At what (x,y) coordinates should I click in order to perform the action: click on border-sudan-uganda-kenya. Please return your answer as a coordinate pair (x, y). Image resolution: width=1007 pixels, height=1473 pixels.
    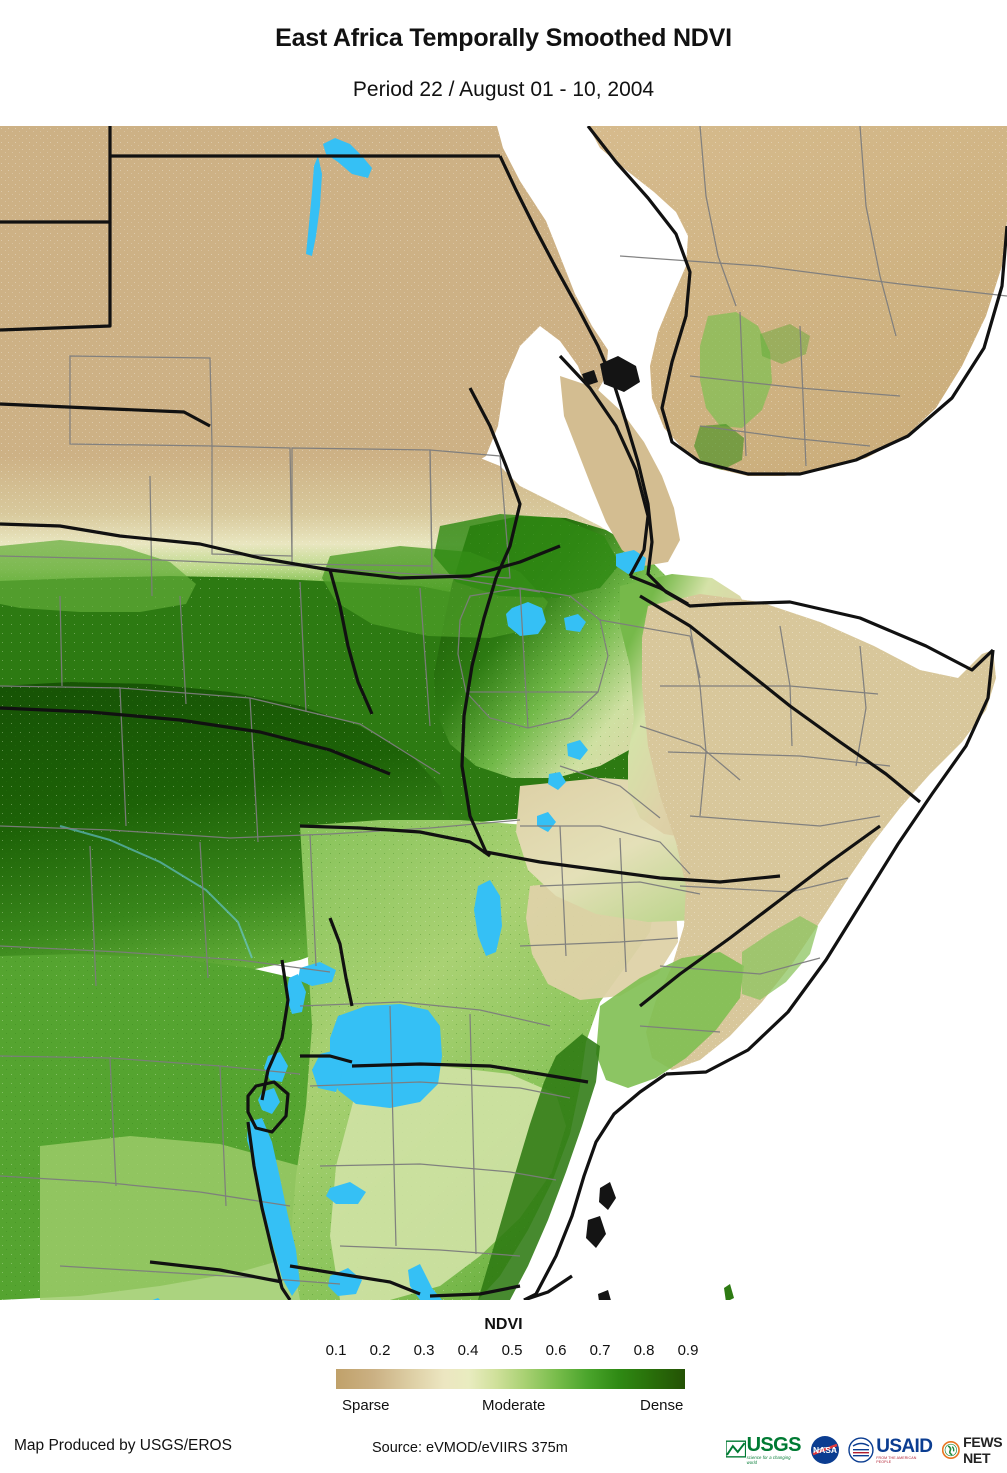
    Looking at the image, I should click on (395, 841).